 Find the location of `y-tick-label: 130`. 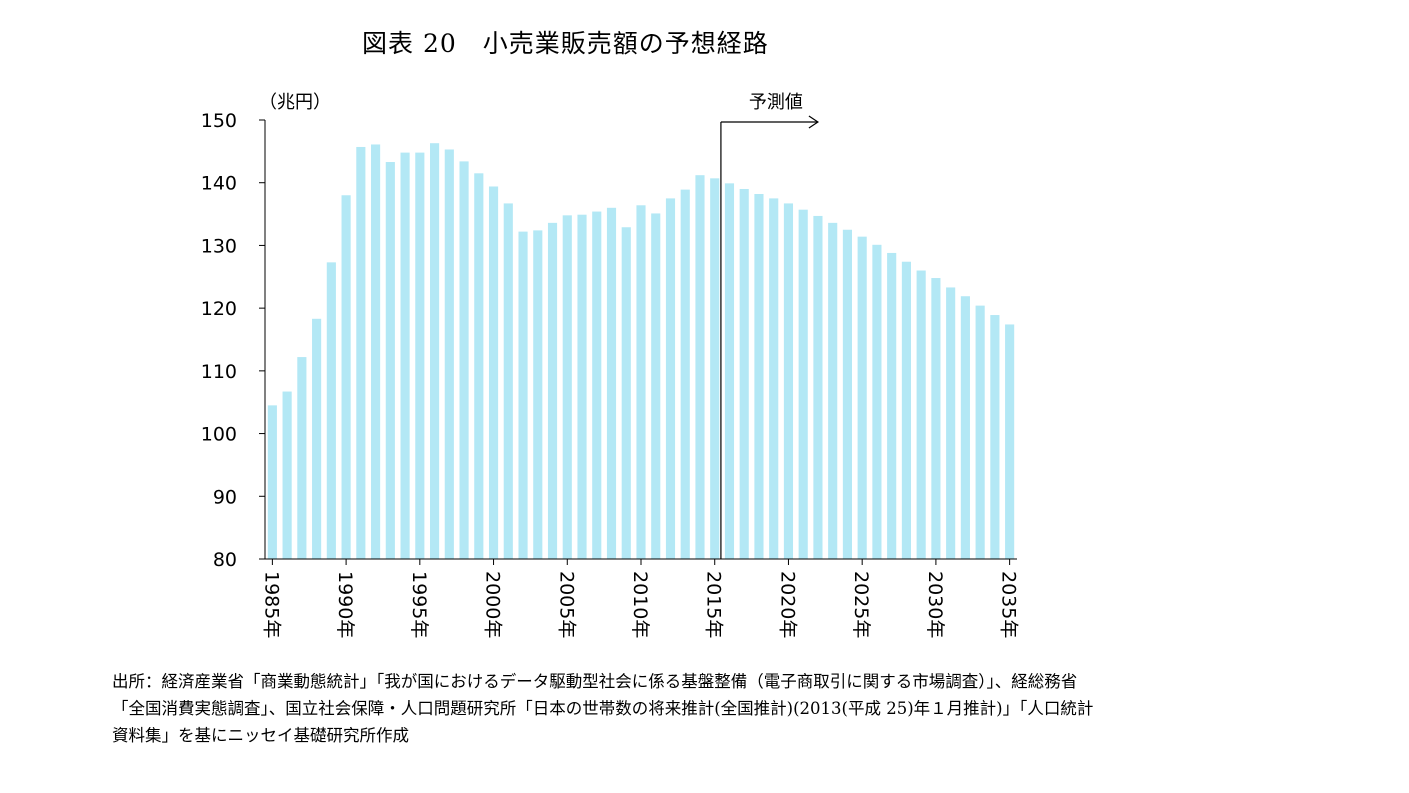

y-tick-label: 130 is located at coordinates (219, 246).